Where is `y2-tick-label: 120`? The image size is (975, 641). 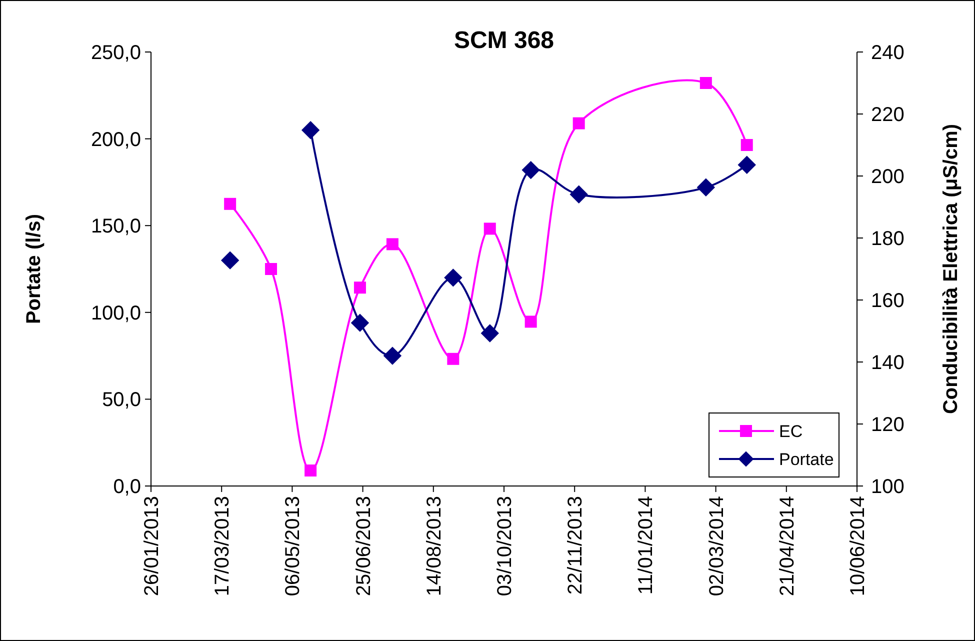 y2-tick-label: 120 is located at coordinates (887, 425).